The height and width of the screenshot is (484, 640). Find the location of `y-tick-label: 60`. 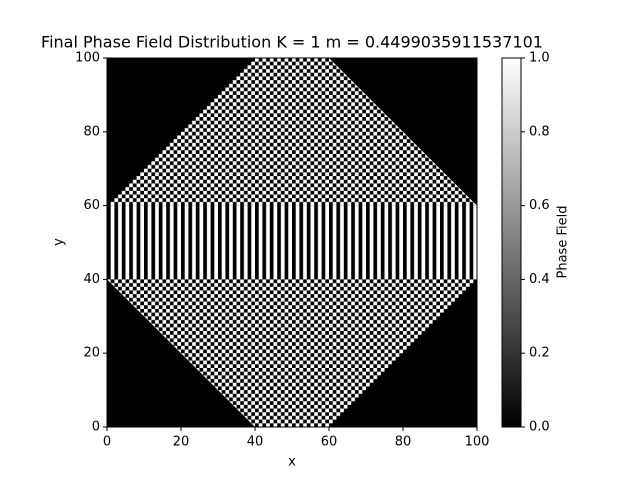

y-tick-label: 60 is located at coordinates (91, 205).